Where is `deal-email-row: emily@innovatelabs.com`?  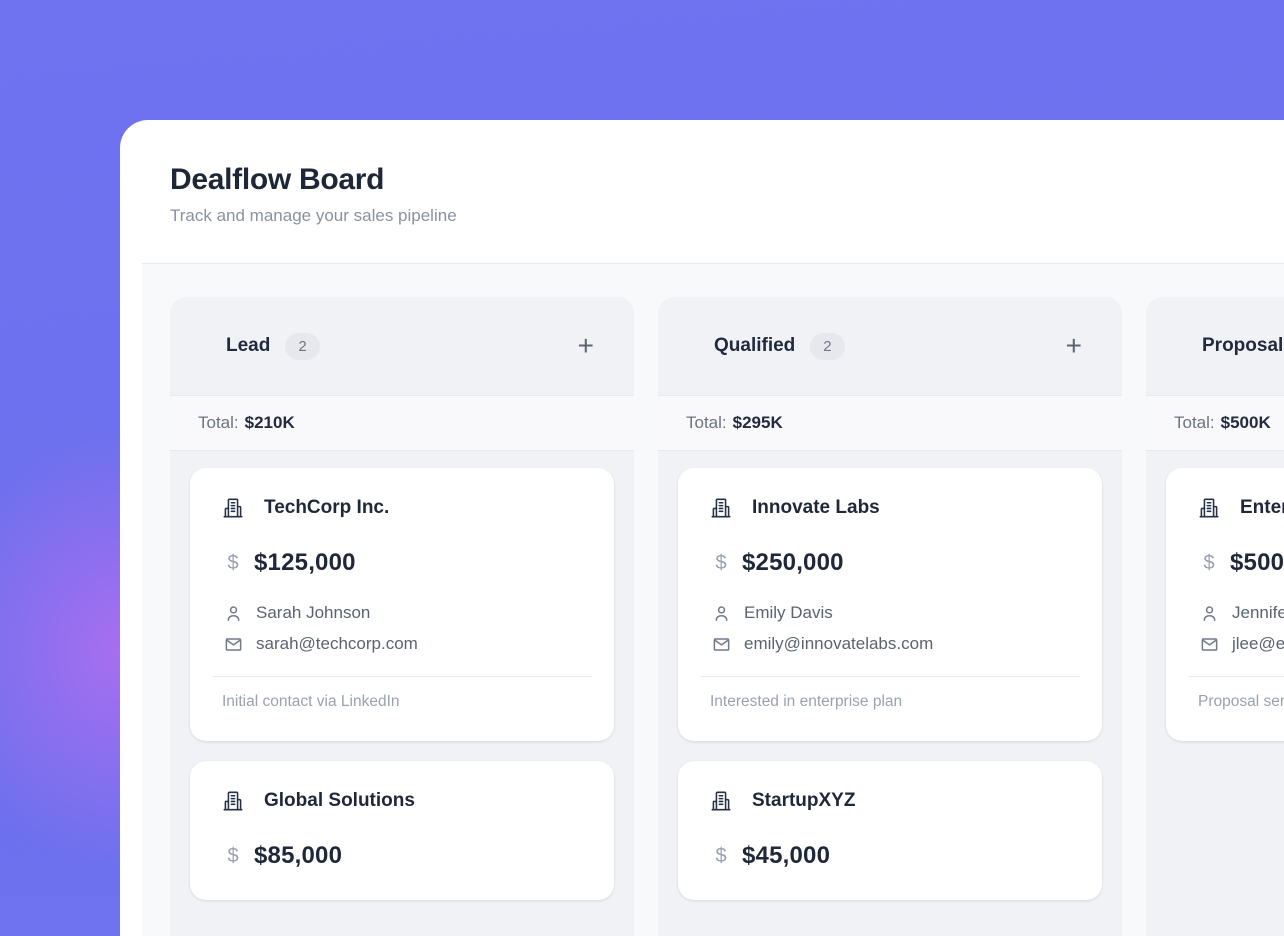 deal-email-row: emily@innovatelabs.com is located at coordinates (890, 644).